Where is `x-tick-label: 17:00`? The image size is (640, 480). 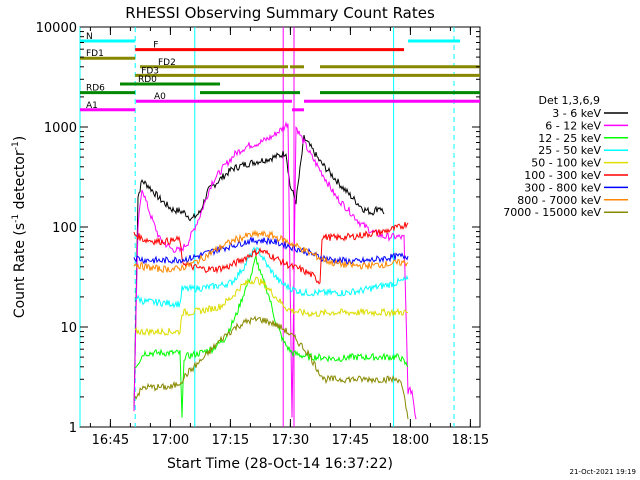 x-tick-label: 17:00 is located at coordinates (170, 440).